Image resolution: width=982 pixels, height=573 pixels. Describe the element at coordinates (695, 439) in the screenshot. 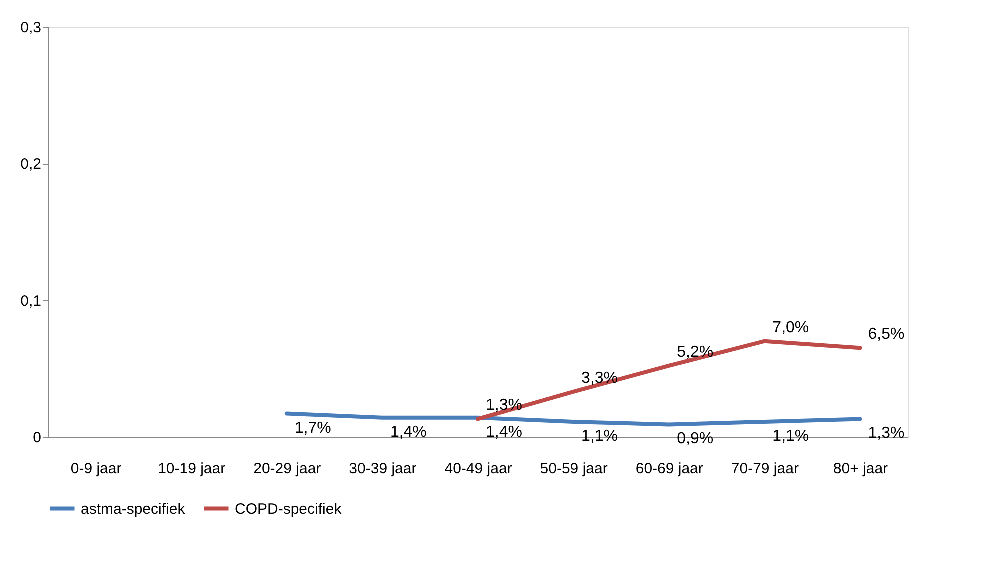

I see `data-label: 0,9%` at that location.